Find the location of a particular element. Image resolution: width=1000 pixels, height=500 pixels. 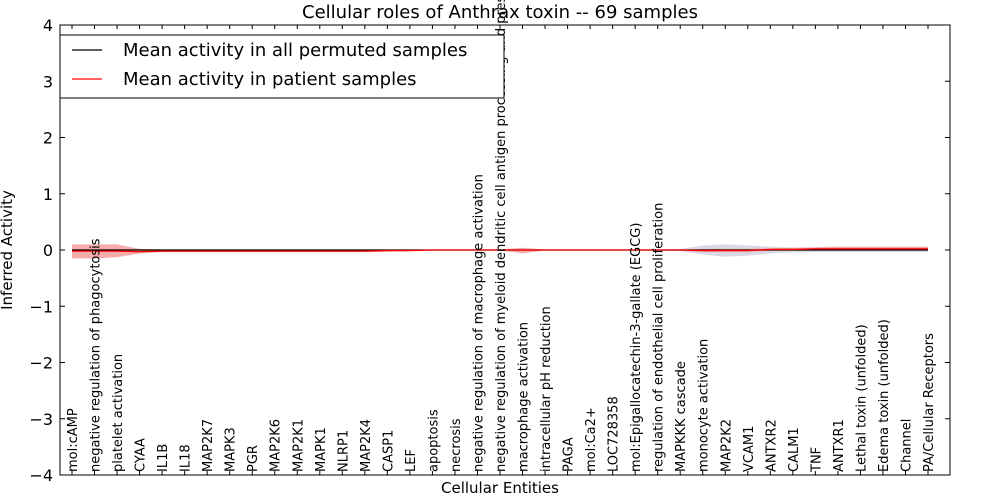

x-tick-label: MAP2K4 is located at coordinates (366, 445).